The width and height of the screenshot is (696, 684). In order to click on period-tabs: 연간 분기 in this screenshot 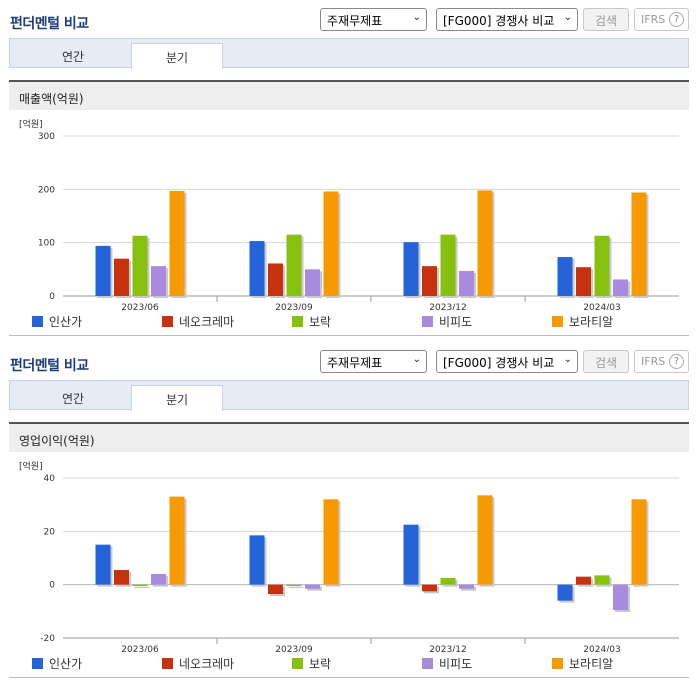, I will do `click(349, 395)`.